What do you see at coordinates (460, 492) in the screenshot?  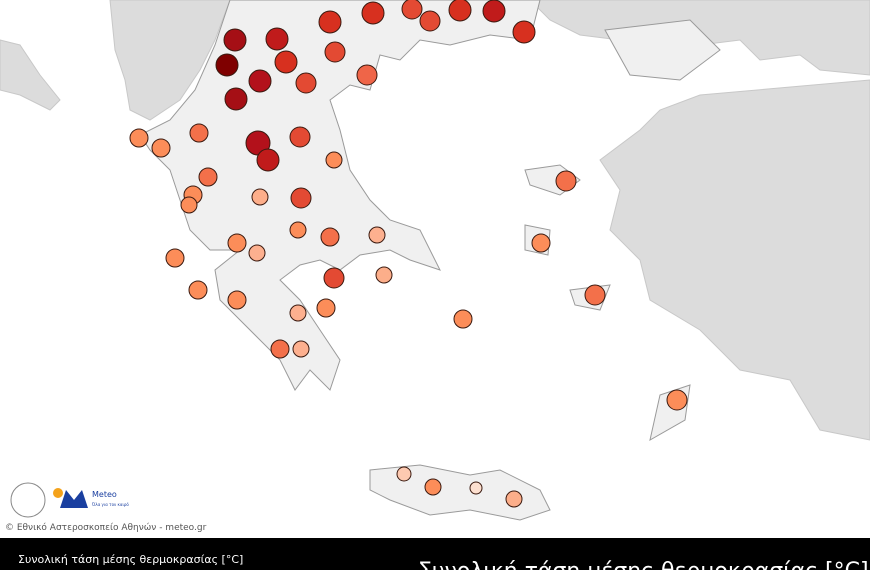 I see `crete` at bounding box center [460, 492].